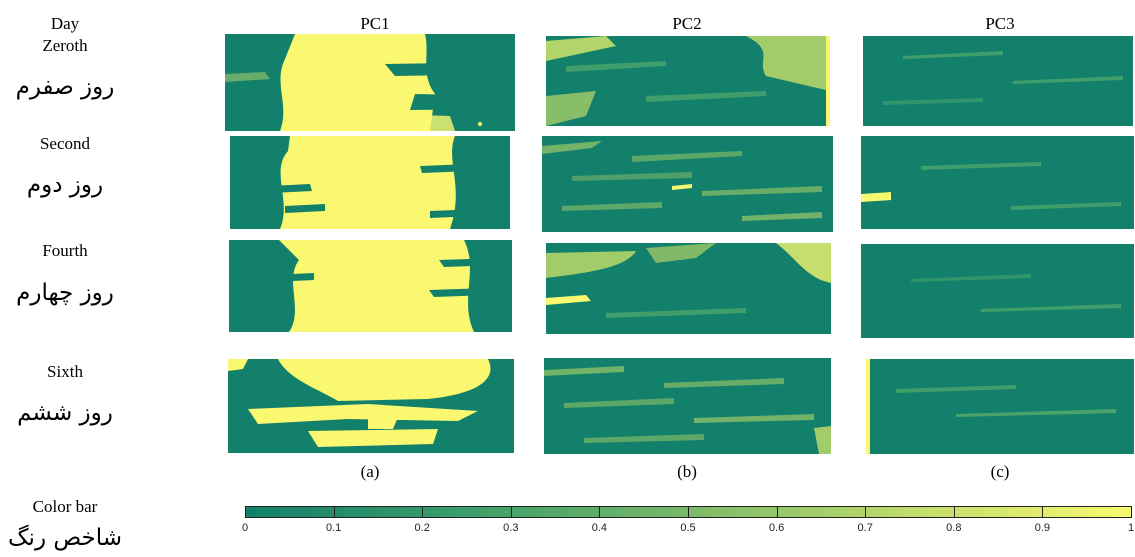  What do you see at coordinates (1042, 528) in the screenshot?
I see `colorbar-tick-label: 0.9` at bounding box center [1042, 528].